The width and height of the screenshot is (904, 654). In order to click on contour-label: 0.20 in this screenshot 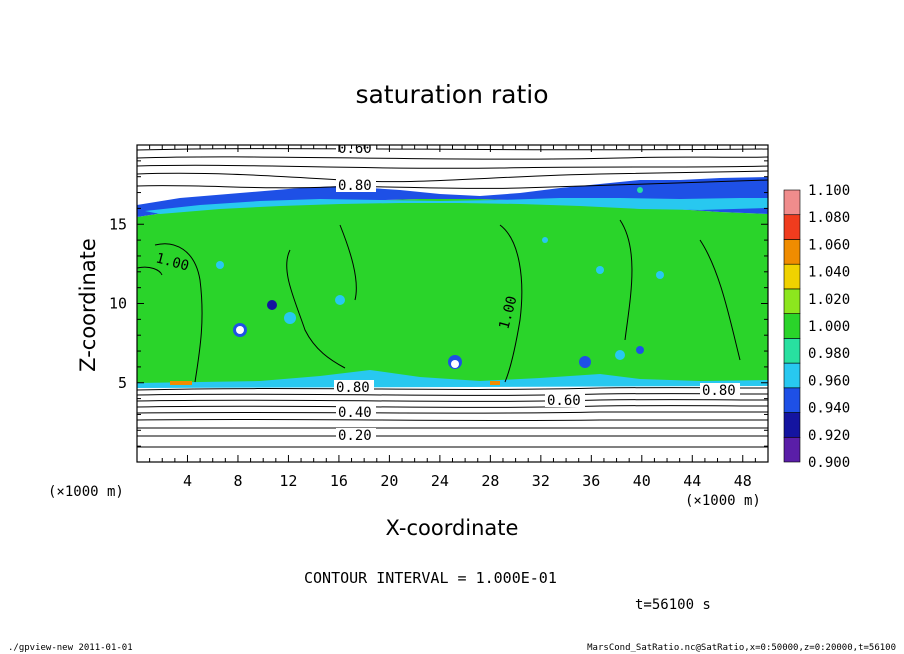, I will do `click(355, 436)`.